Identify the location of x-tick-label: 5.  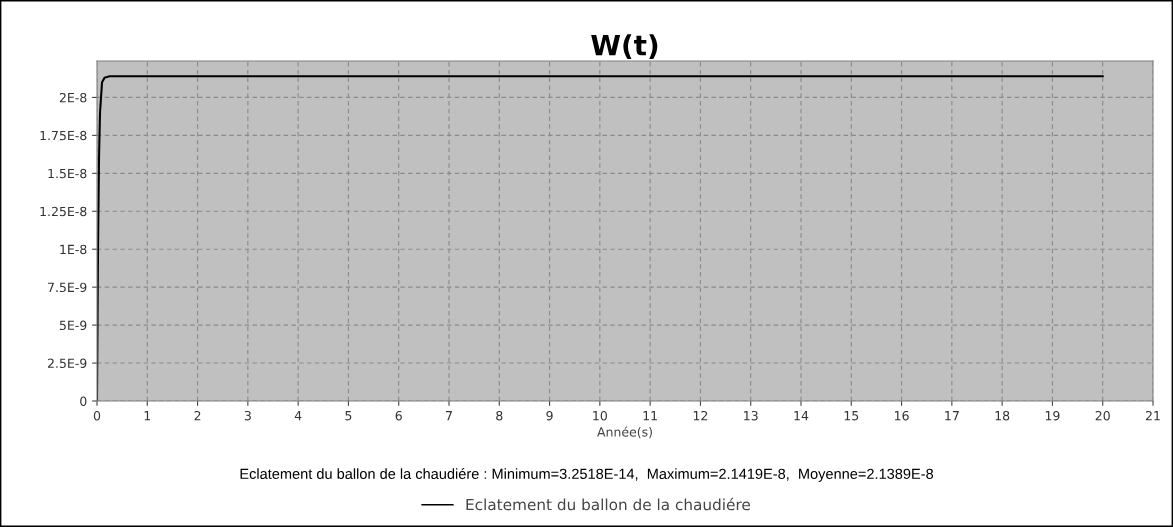
(348, 416).